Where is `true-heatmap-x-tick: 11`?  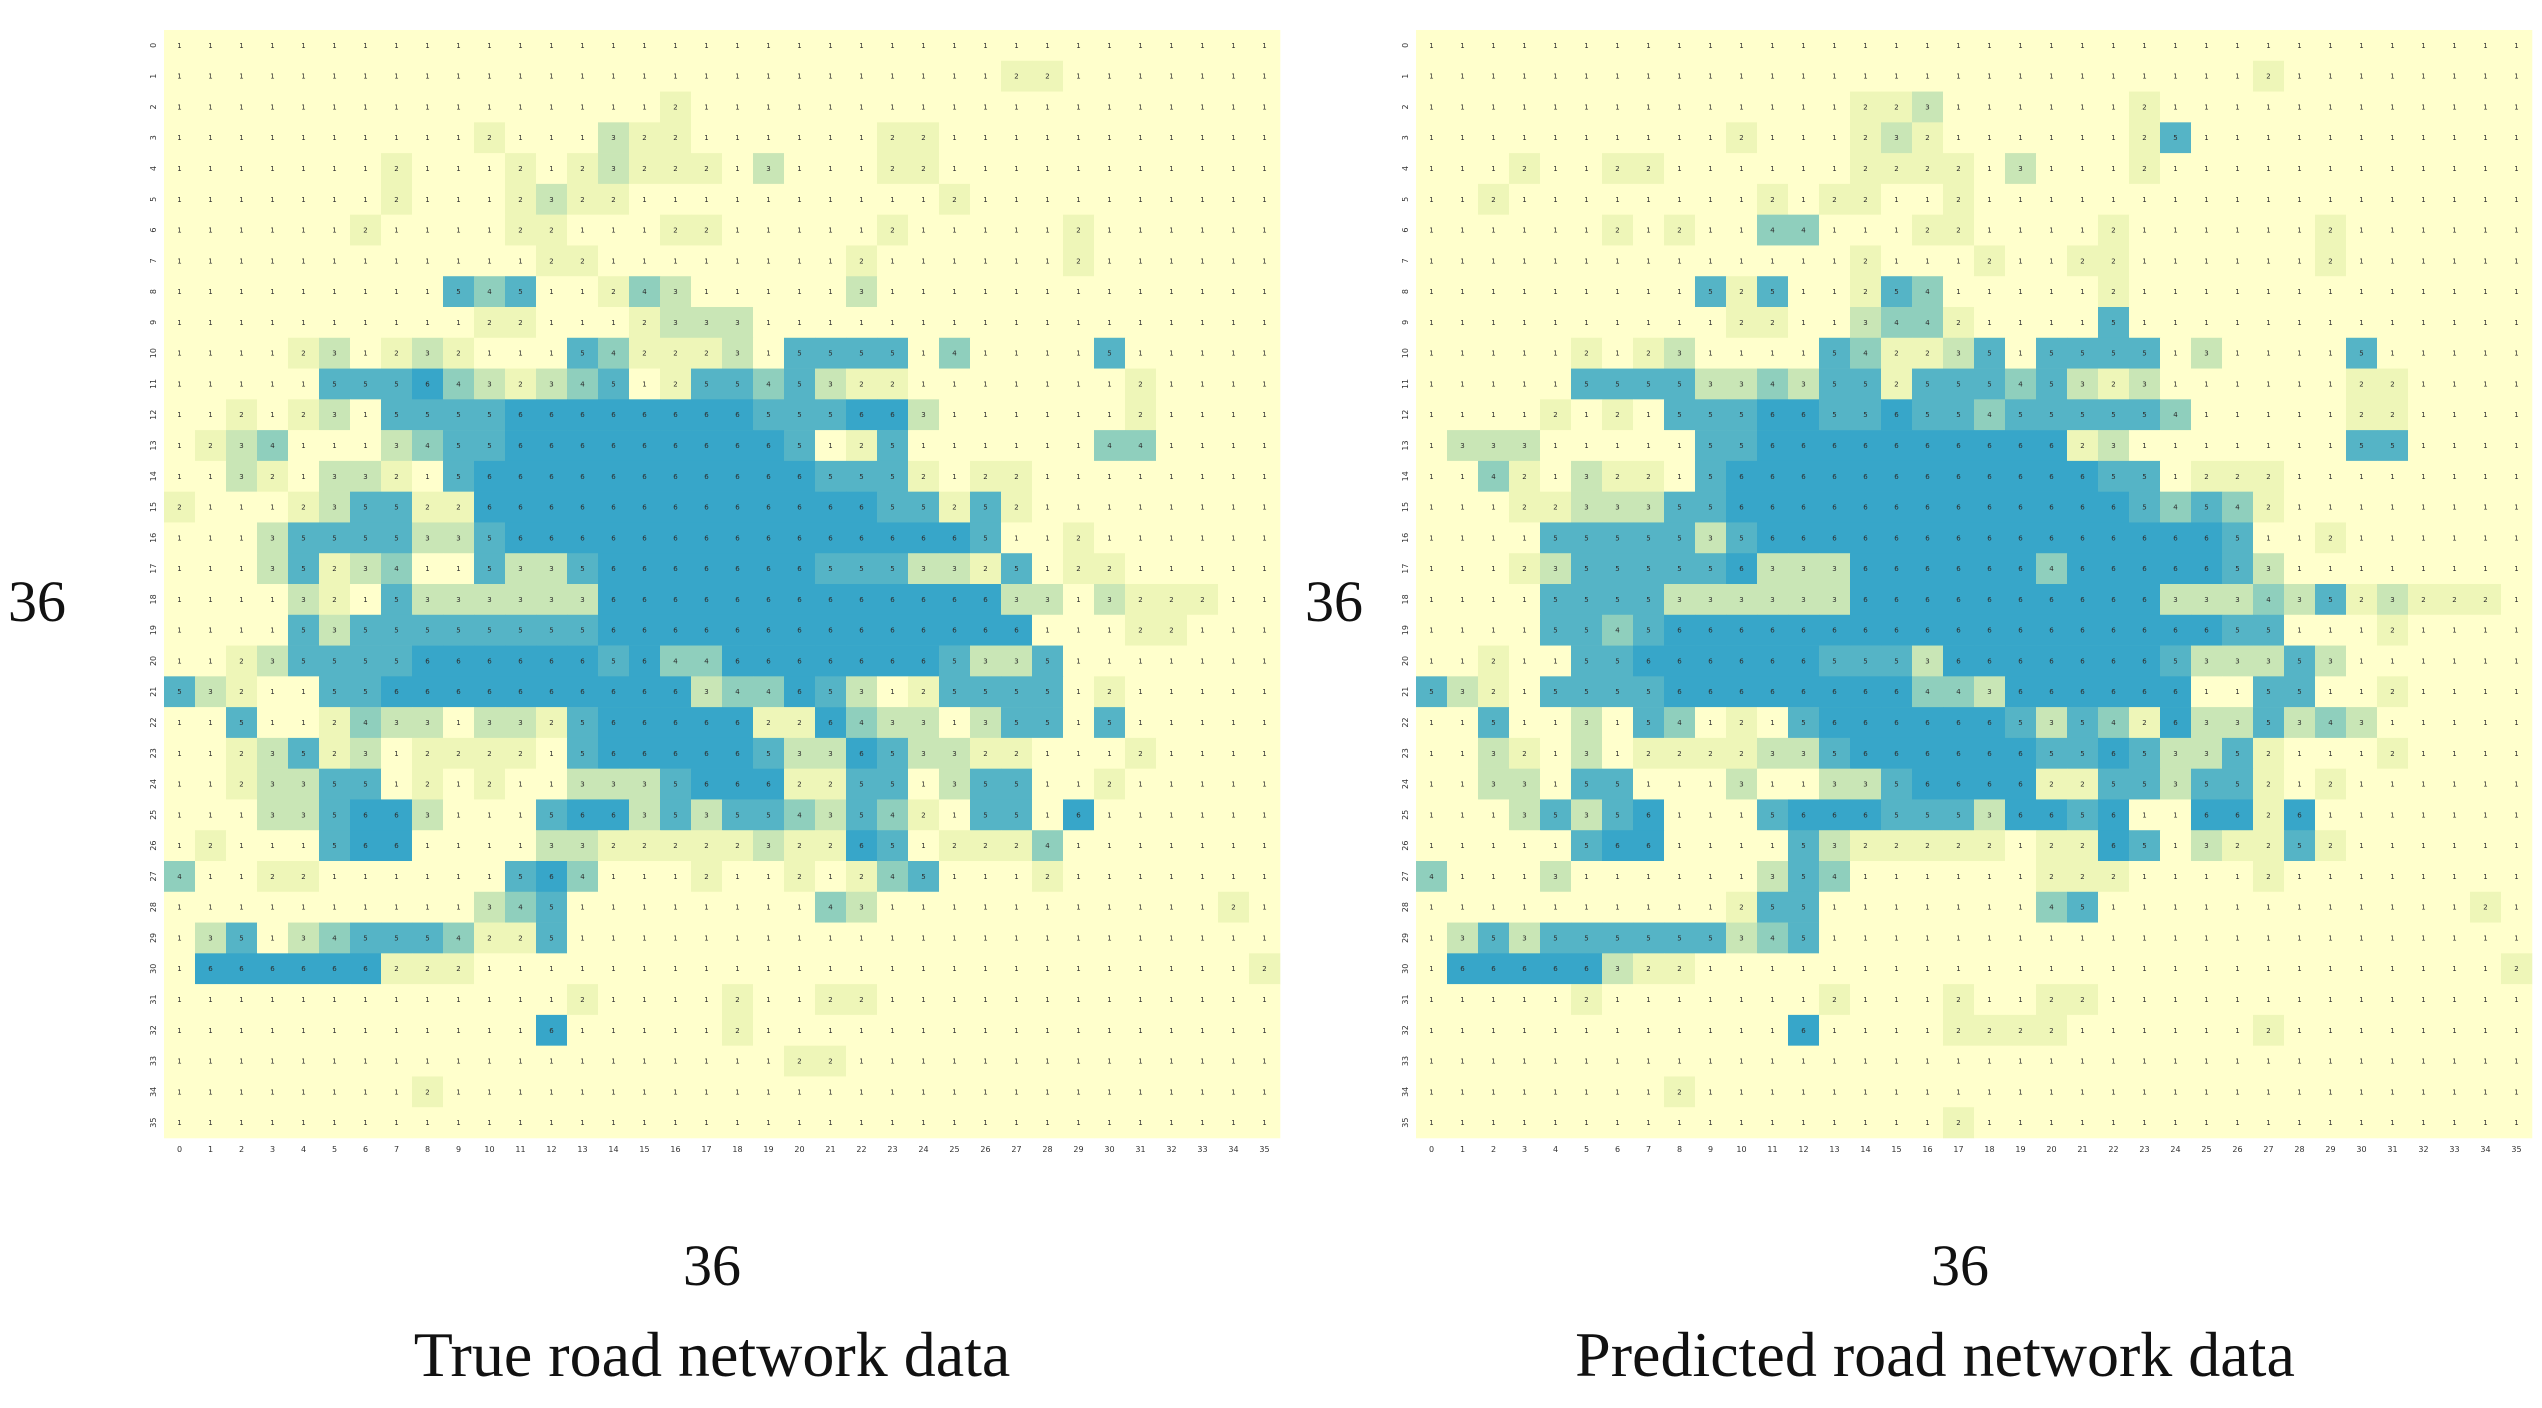
true-heatmap-x-tick: 11 is located at coordinates (520, 1149).